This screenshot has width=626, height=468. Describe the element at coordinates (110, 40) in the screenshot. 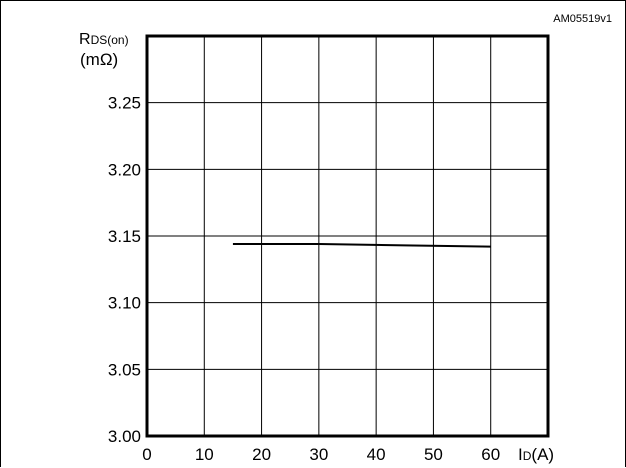

I see `y-axis-label-sub: DS(on)` at that location.